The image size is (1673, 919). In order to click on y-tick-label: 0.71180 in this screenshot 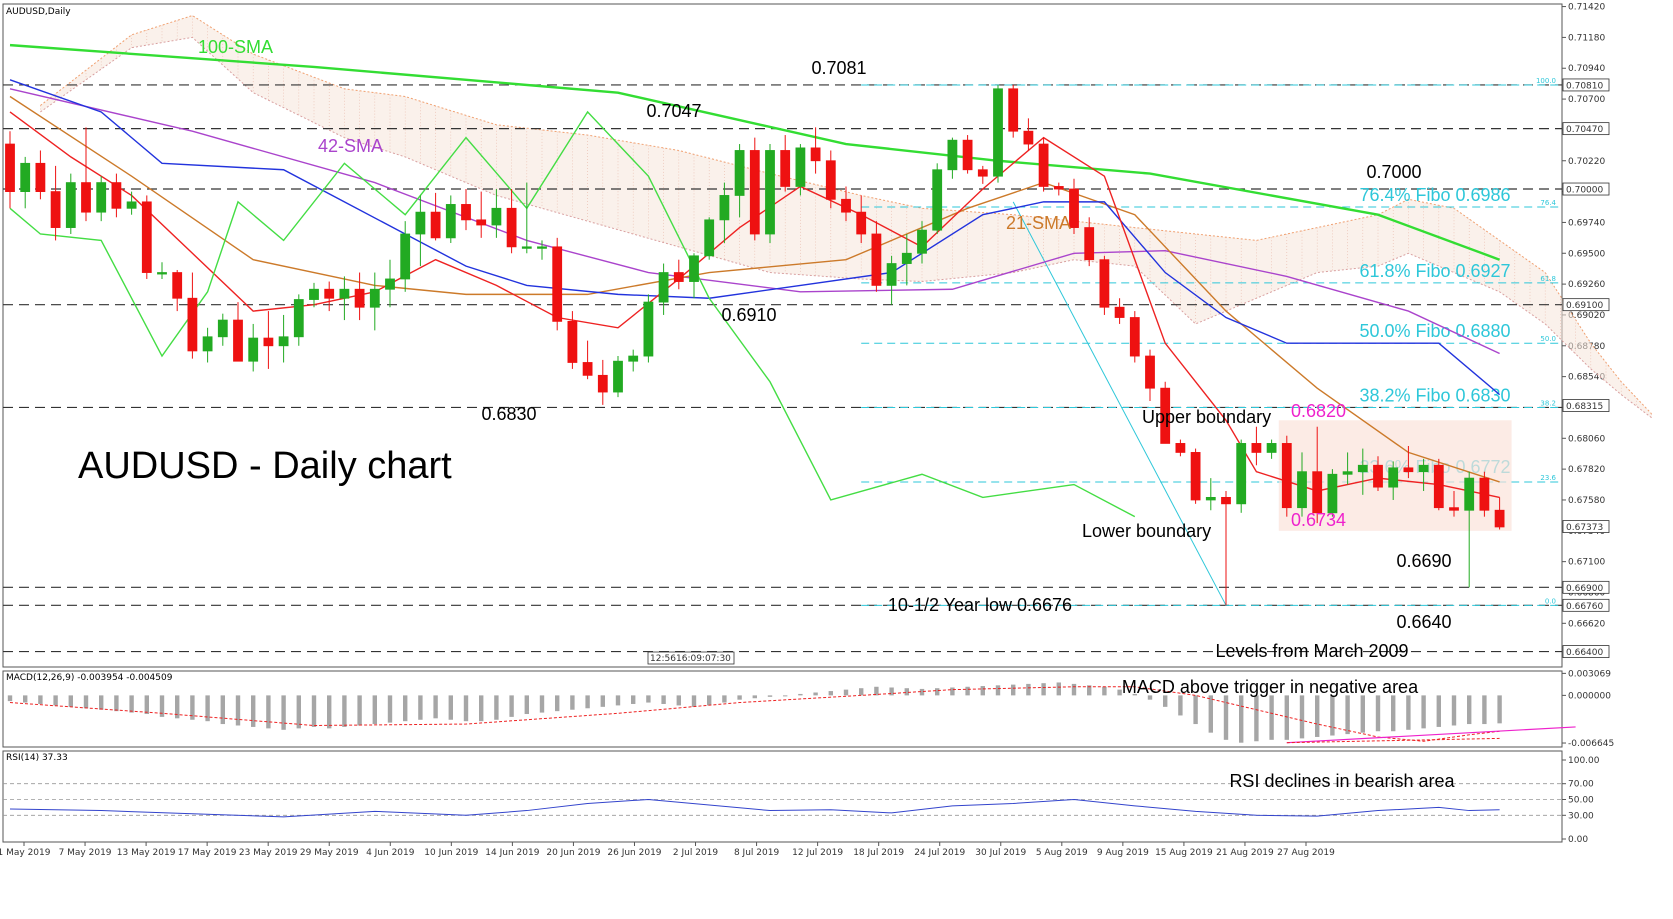, I will do `click(1586, 38)`.